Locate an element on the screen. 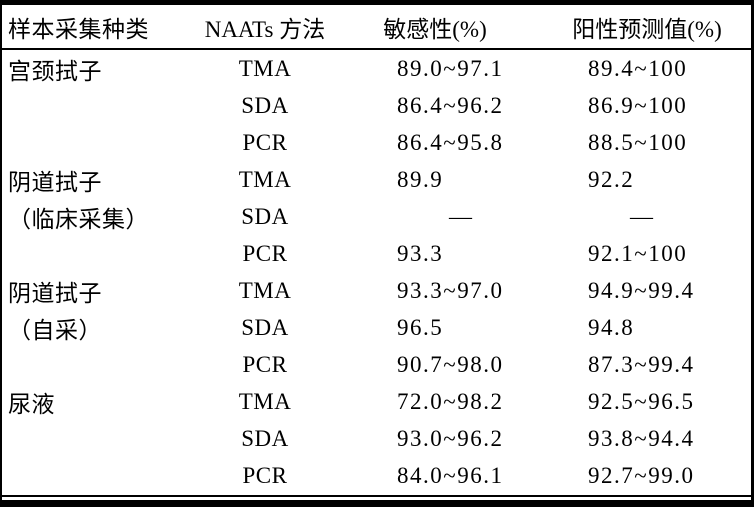  sensitivity-value: 96.5 is located at coordinates (420, 328).